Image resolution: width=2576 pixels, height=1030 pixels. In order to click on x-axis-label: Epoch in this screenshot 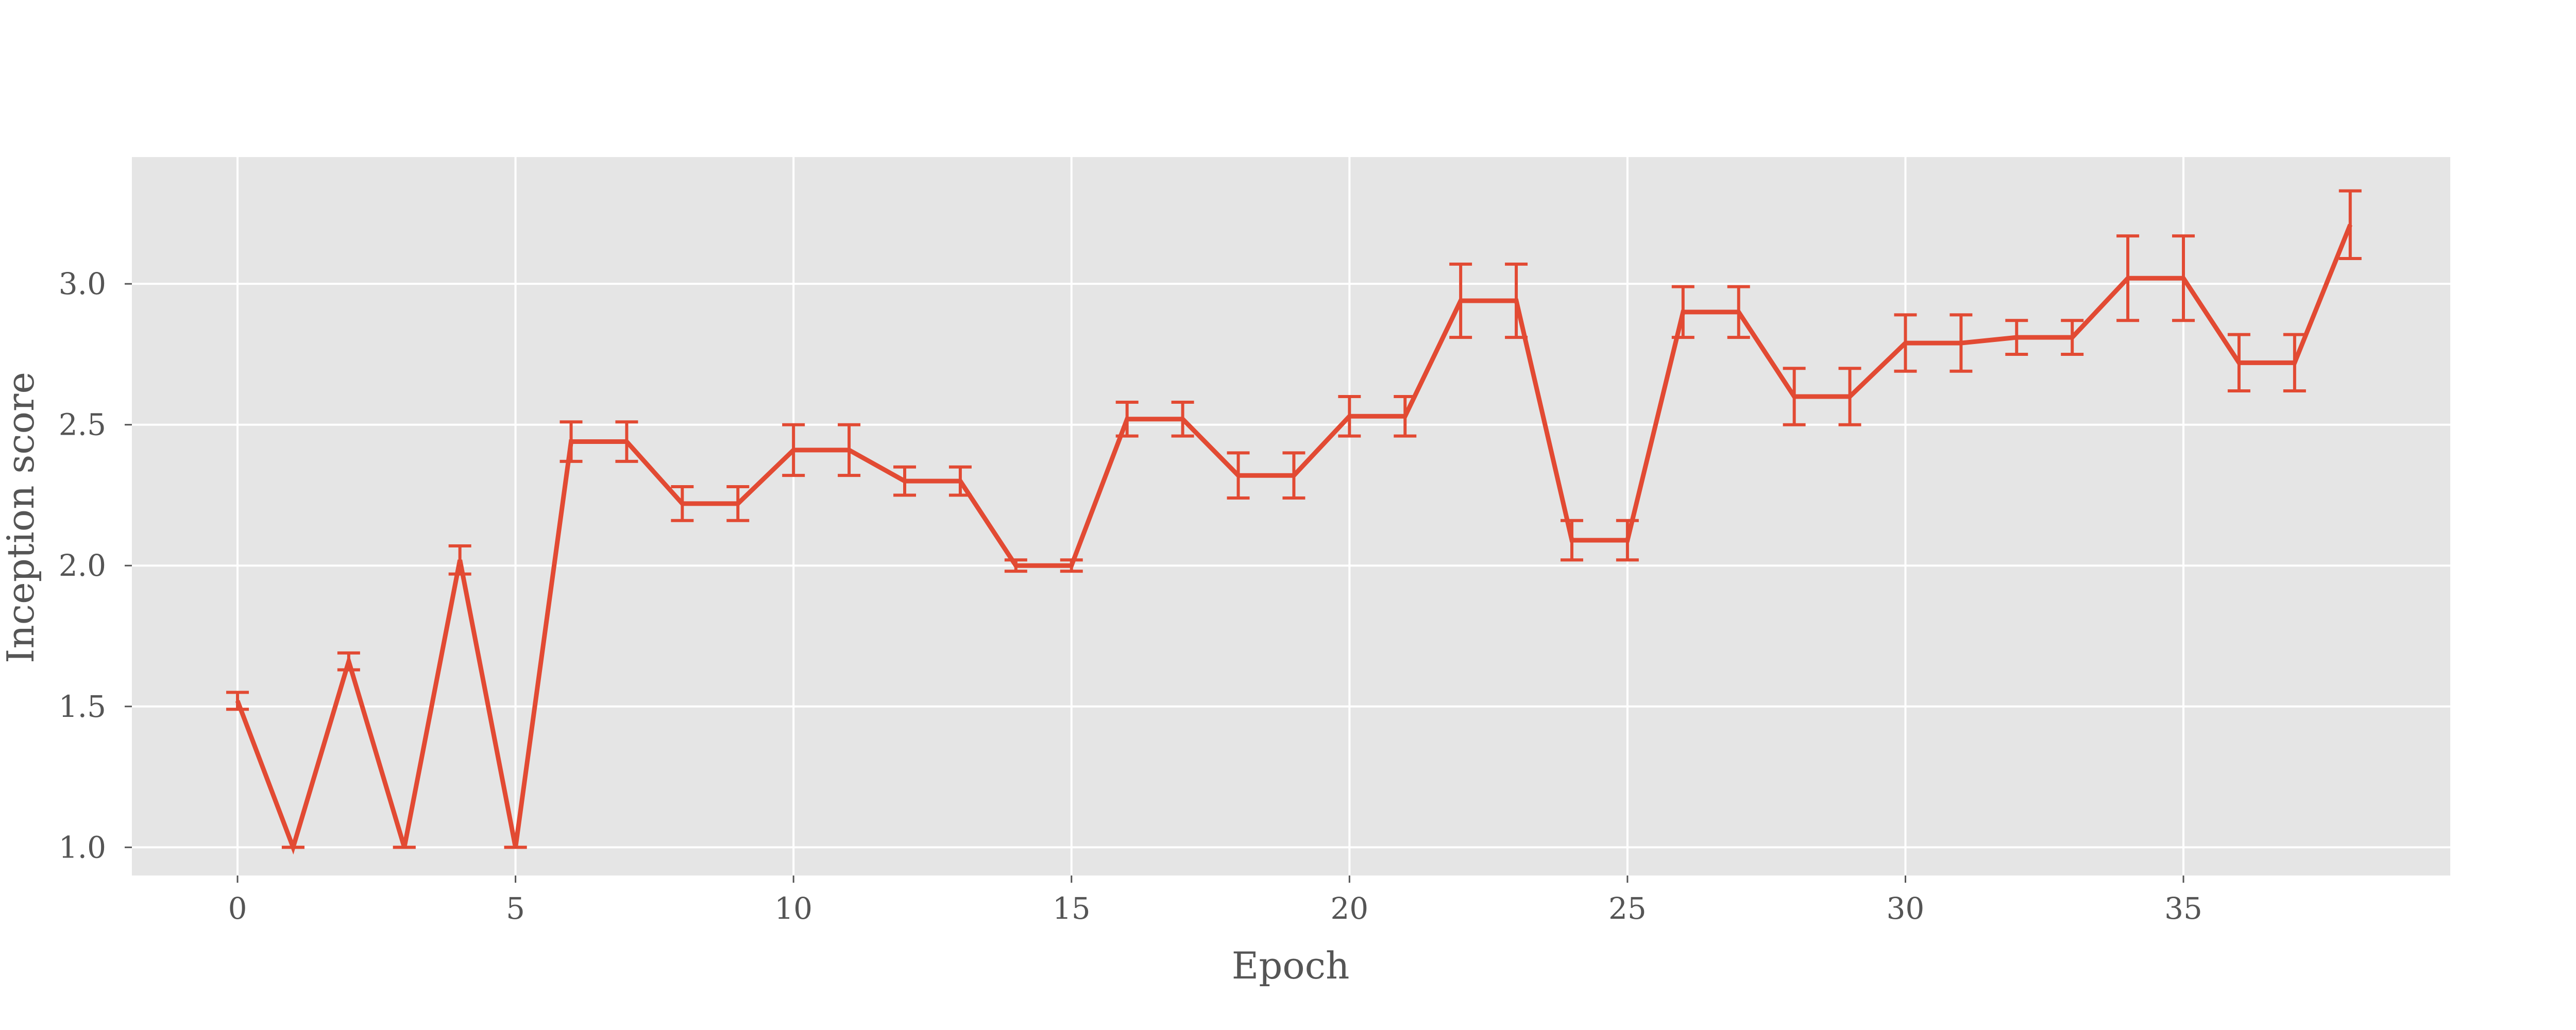, I will do `click(1291, 965)`.